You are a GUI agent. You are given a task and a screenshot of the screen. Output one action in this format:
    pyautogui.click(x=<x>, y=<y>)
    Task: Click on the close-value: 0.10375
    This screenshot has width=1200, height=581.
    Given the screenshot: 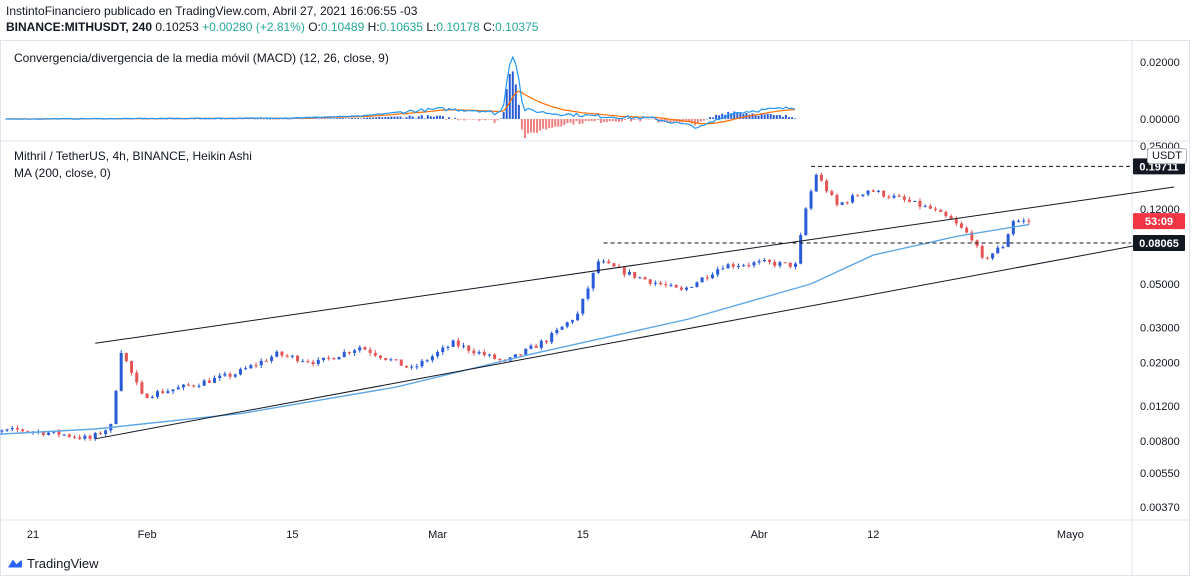 What is the action you would take?
    pyautogui.click(x=517, y=27)
    